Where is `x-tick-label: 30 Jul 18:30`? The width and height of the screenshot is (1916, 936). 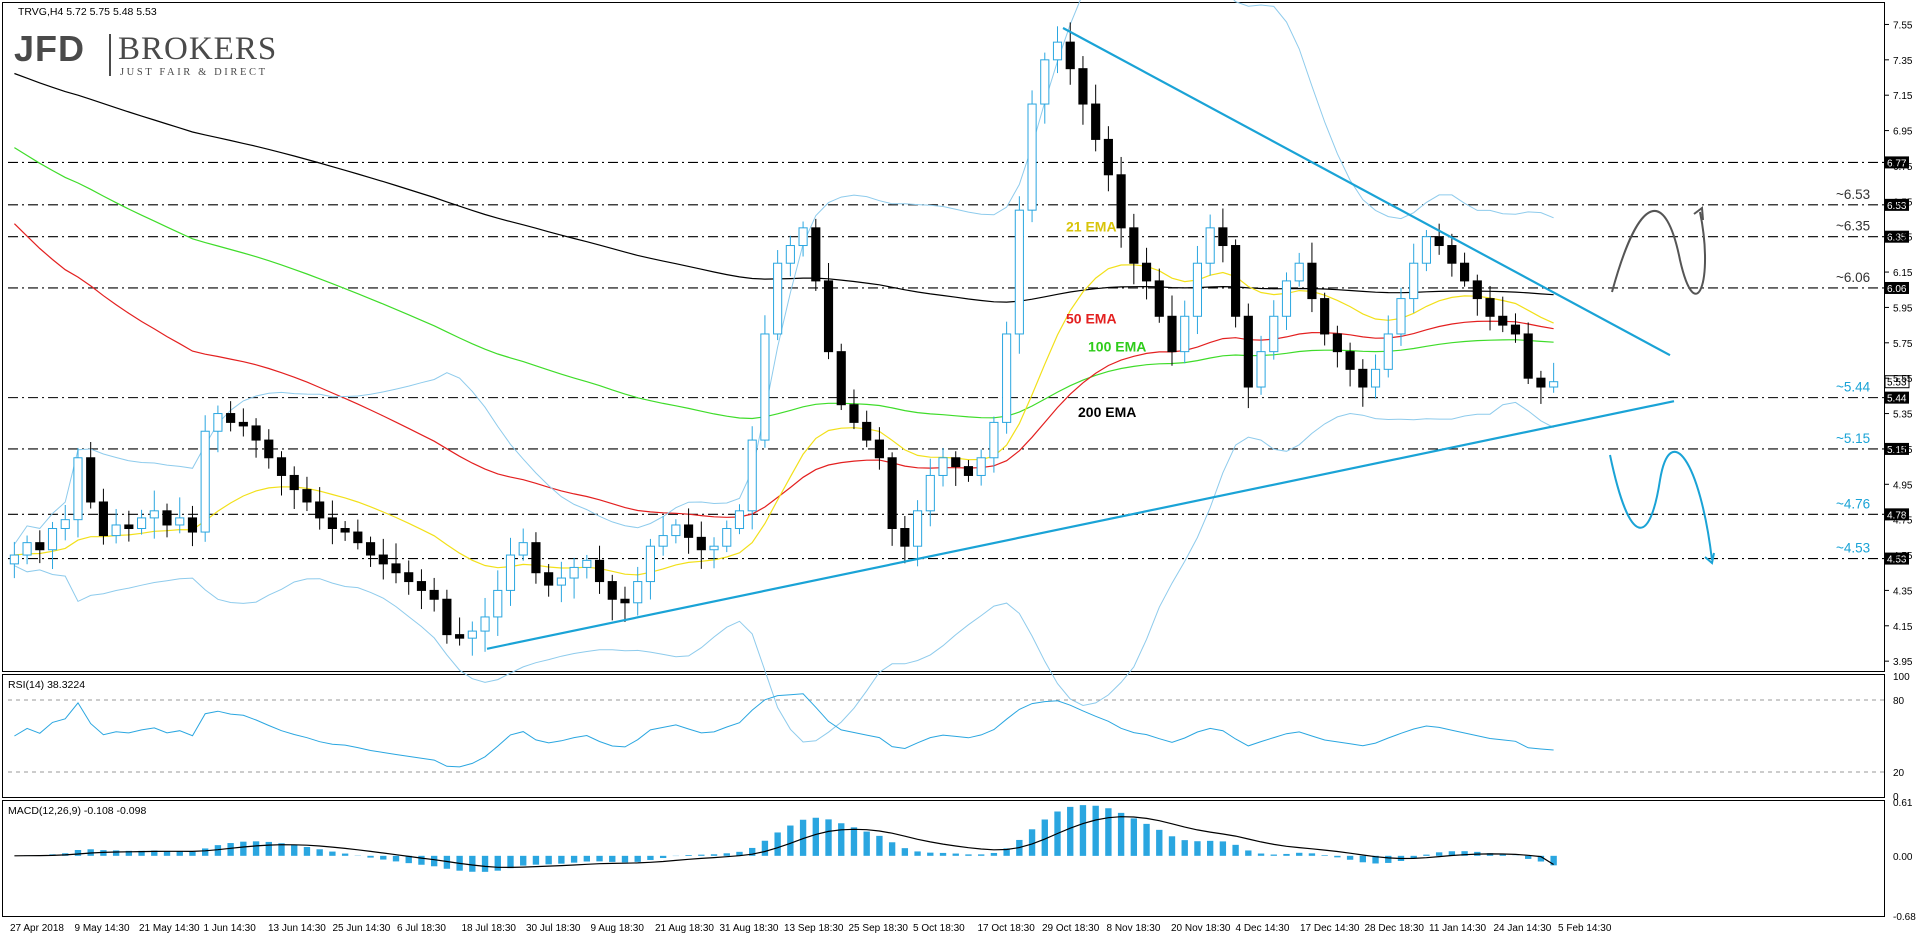 x-tick-label: 30 Jul 18:30 is located at coordinates (553, 928).